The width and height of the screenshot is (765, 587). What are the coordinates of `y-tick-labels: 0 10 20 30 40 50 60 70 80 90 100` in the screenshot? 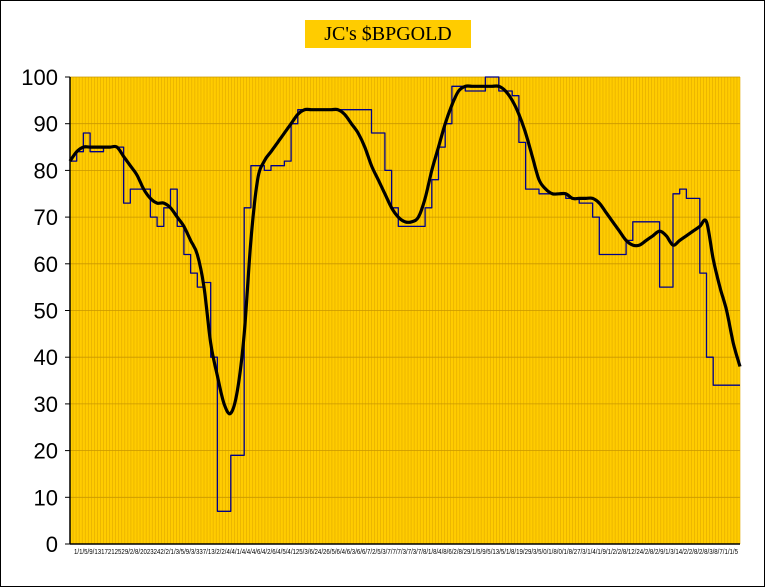 It's located at (45, 311).